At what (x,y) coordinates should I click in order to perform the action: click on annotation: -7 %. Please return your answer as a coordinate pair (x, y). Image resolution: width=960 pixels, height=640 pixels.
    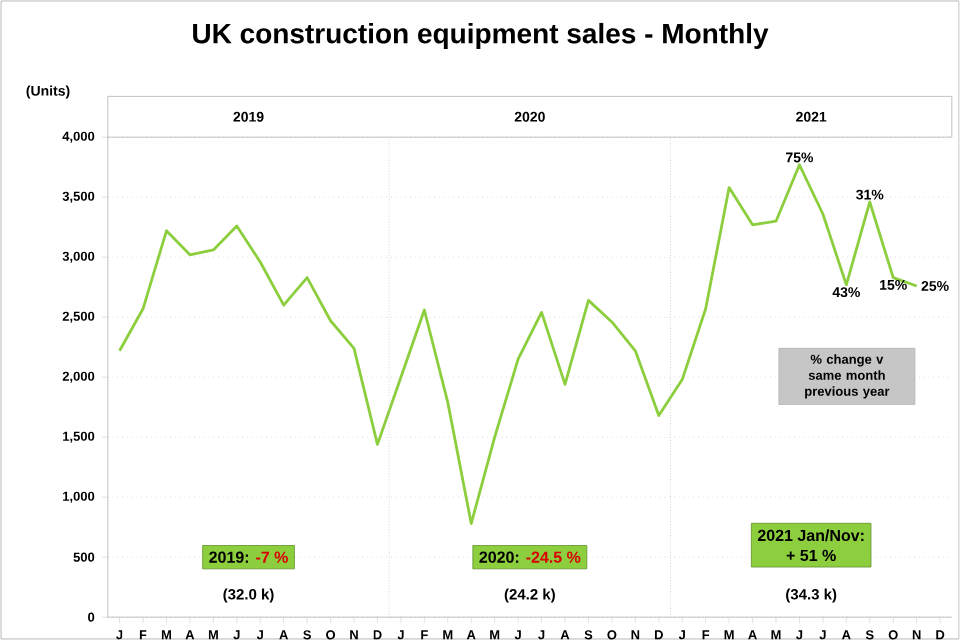
    Looking at the image, I should click on (272, 557).